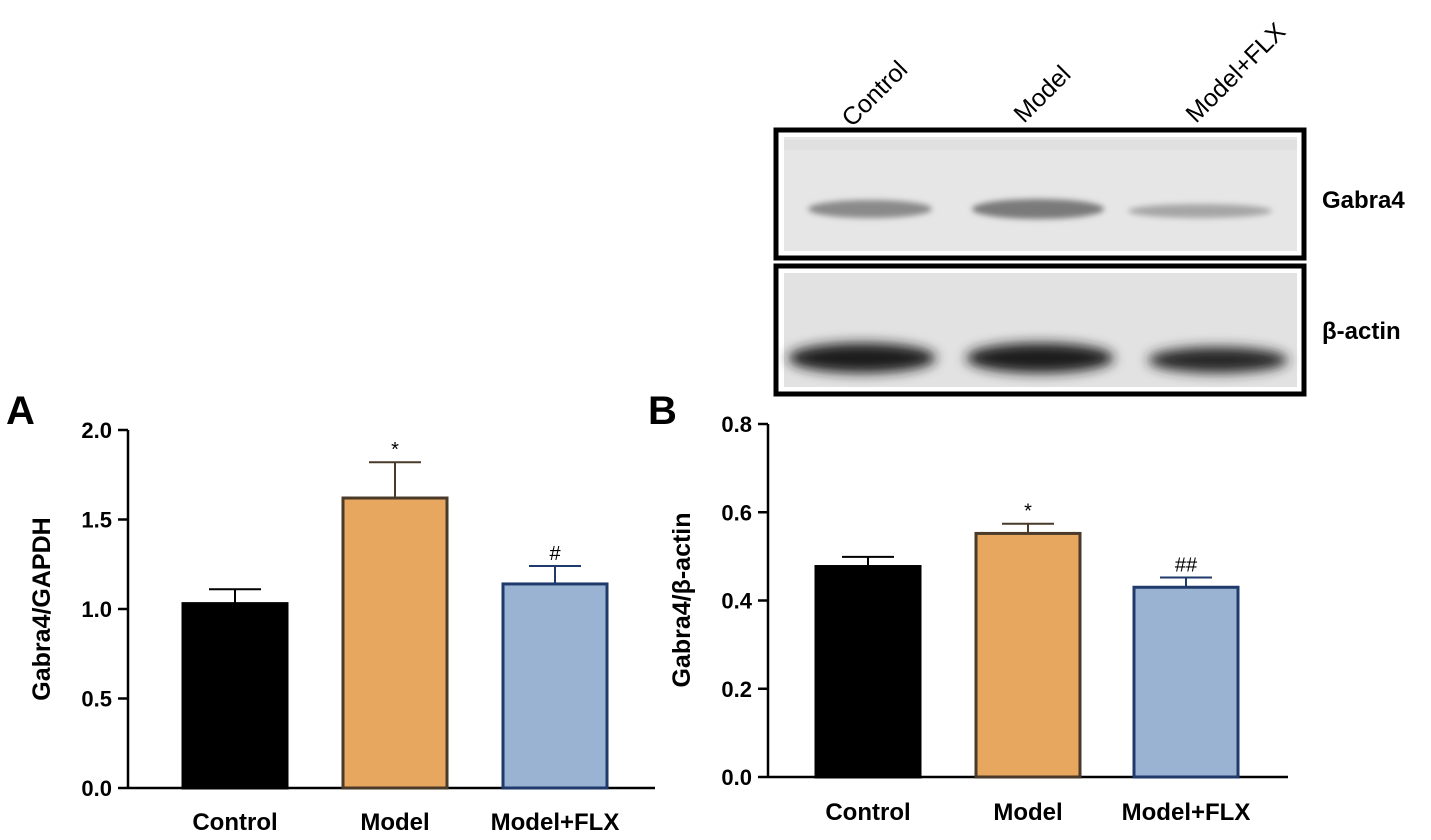 Image resolution: width=1431 pixels, height=840 pixels. Describe the element at coordinates (235, 696) in the screenshot. I see `bar-a-control` at that location.